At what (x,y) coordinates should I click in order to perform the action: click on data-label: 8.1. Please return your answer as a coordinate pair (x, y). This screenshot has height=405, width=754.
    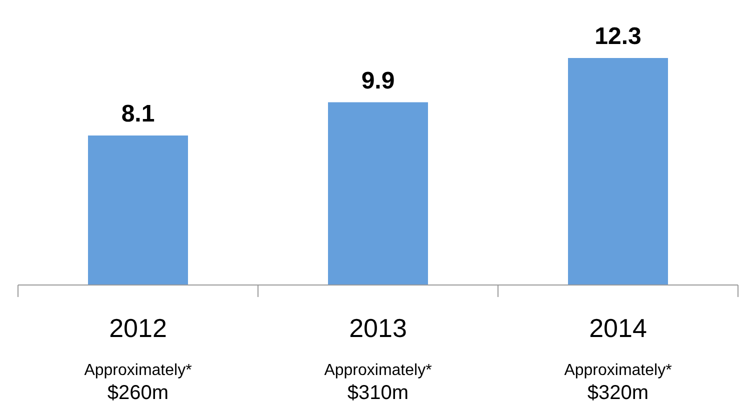
    Looking at the image, I should click on (138, 114).